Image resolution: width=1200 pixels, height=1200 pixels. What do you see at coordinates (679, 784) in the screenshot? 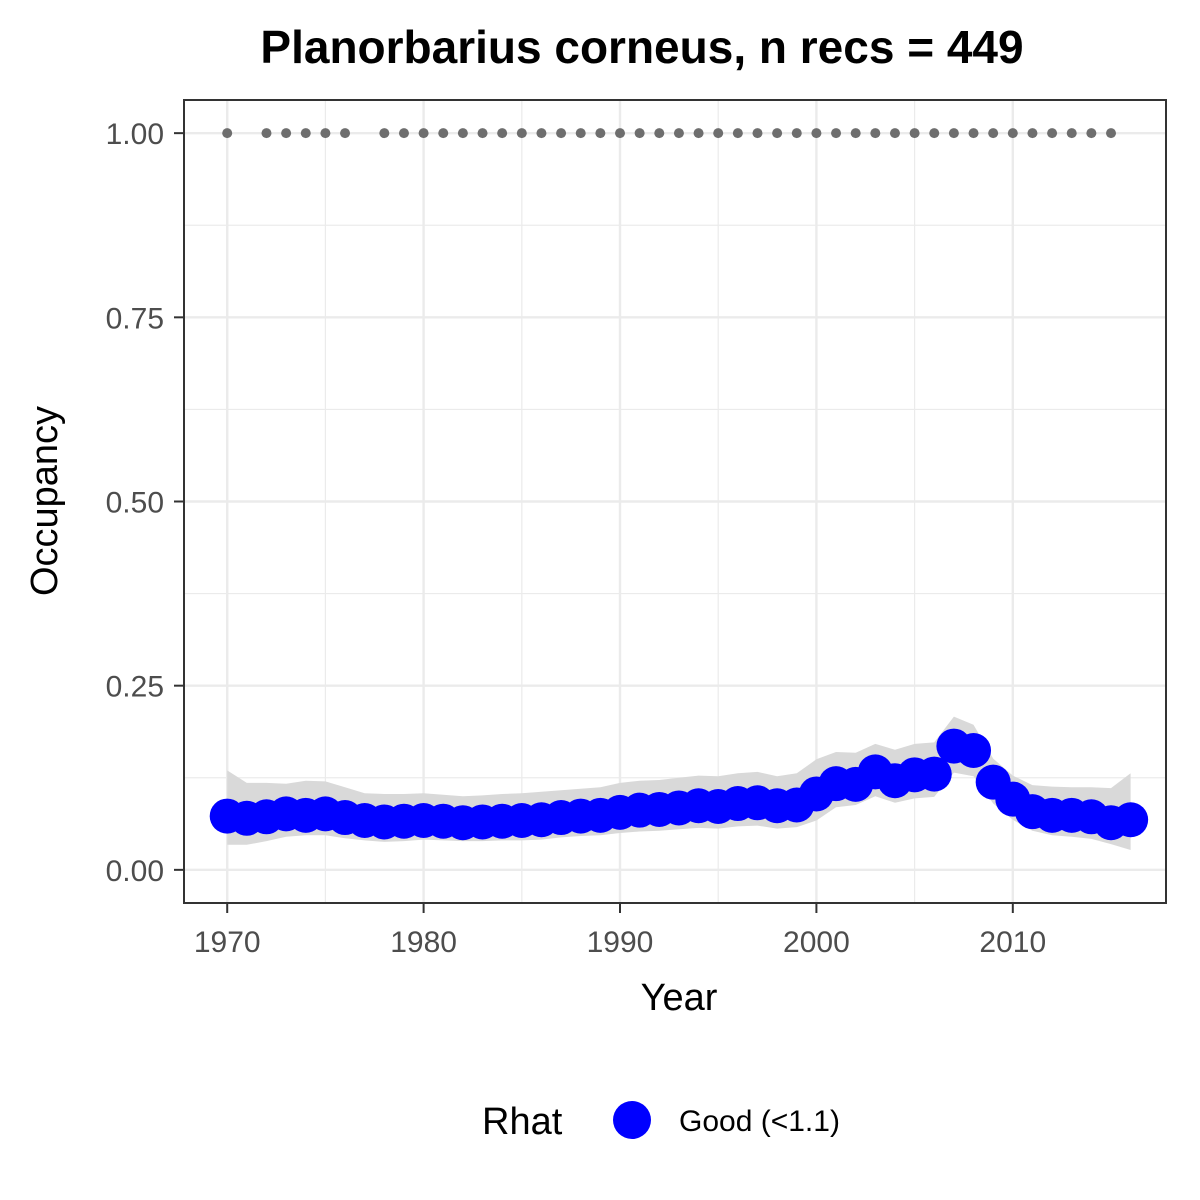
I see `occupancy-estimate-points` at bounding box center [679, 784].